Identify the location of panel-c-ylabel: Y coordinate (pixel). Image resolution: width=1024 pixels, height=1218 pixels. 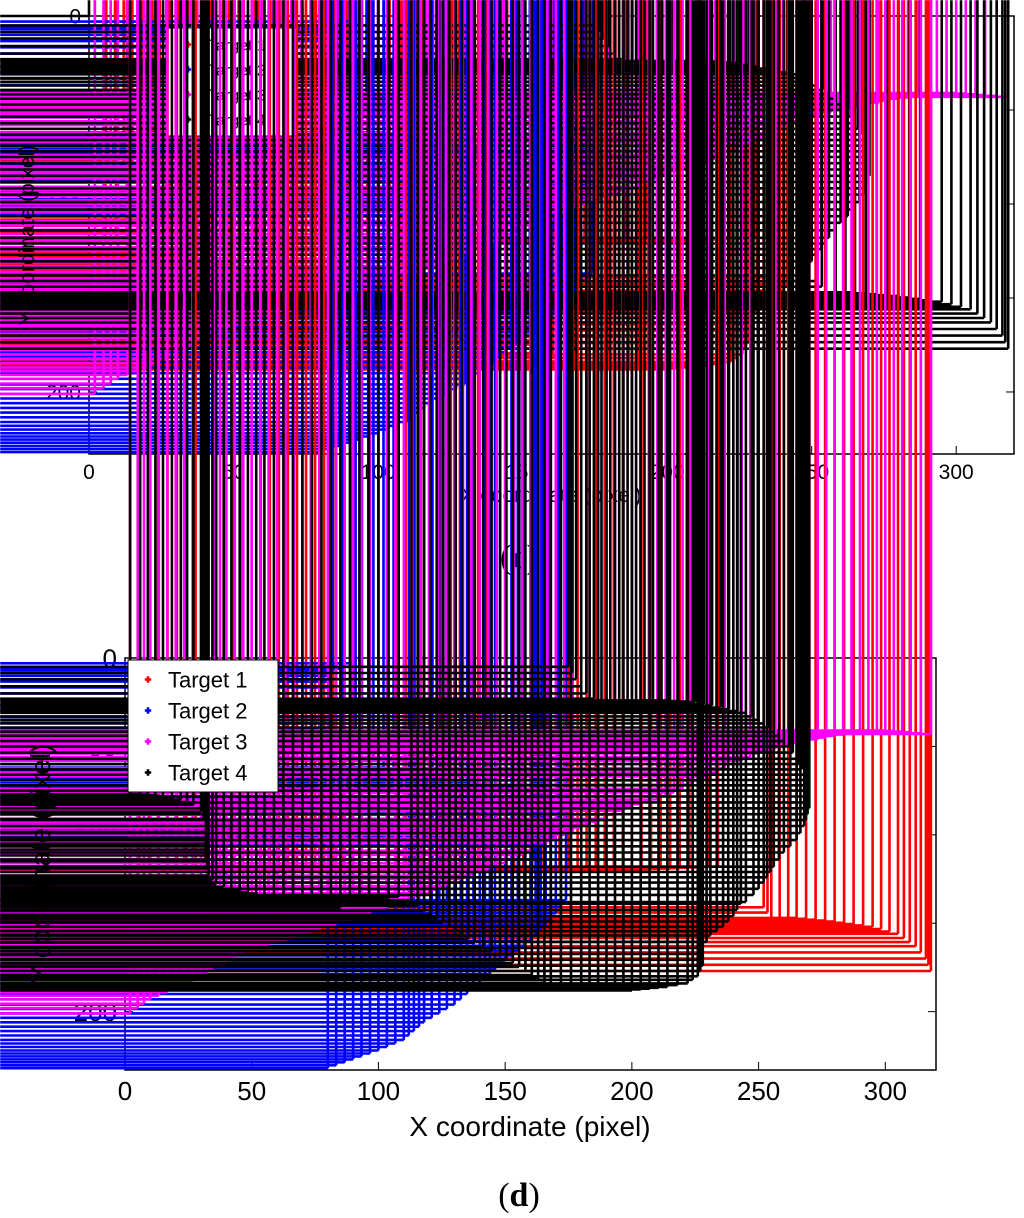
(27, 235).